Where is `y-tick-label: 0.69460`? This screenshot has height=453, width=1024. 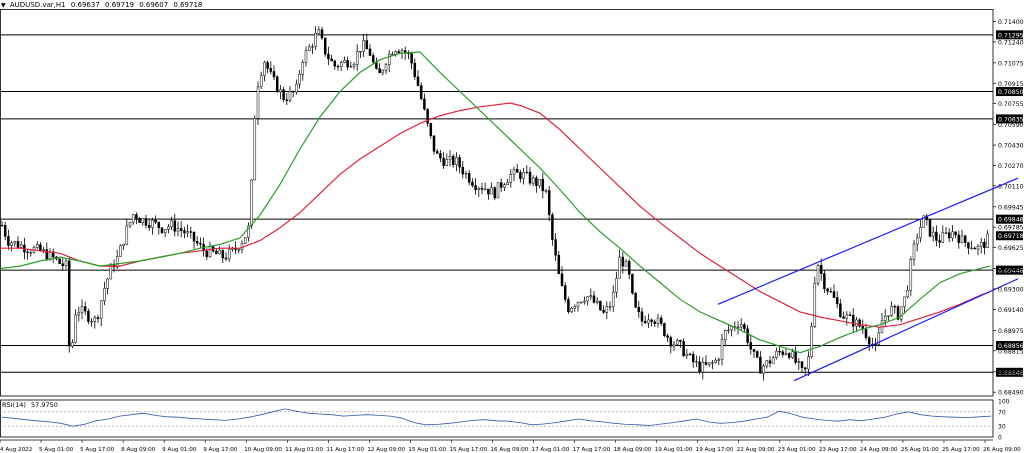 y-tick-label: 0.69460 is located at coordinates (1011, 269).